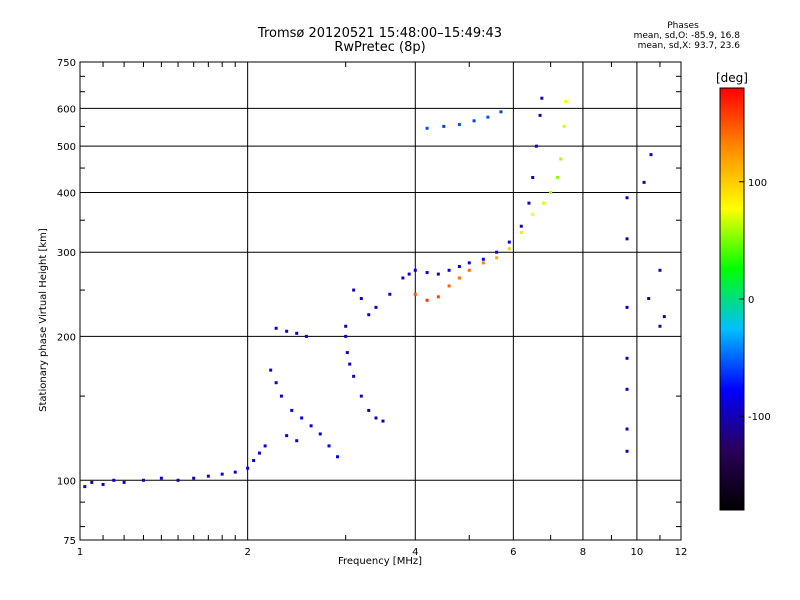 The width and height of the screenshot is (800, 600). I want to click on phases-title: Phases, so click(683, 26).